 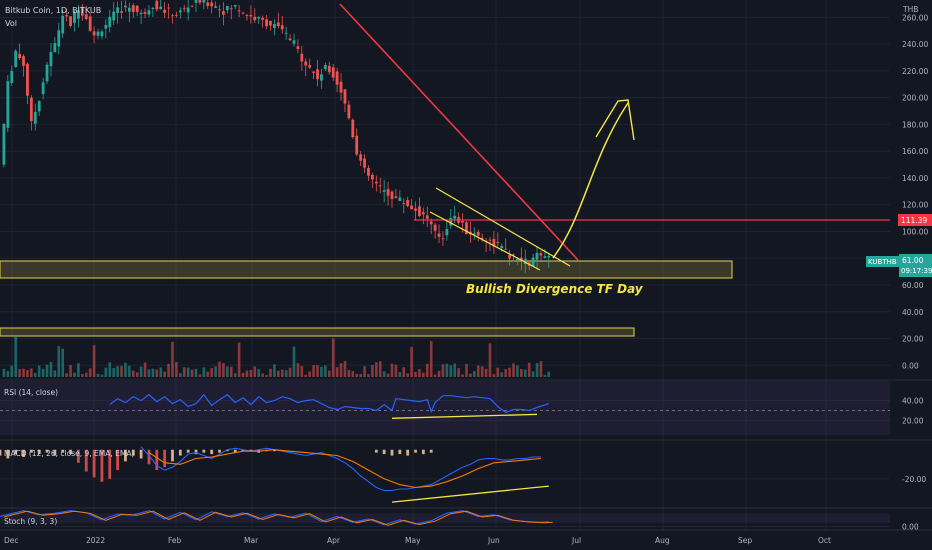 What do you see at coordinates (53, 10) in the screenshot?
I see `symbol-title: Bitkub Coin, 1D, BITKUB` at bounding box center [53, 10].